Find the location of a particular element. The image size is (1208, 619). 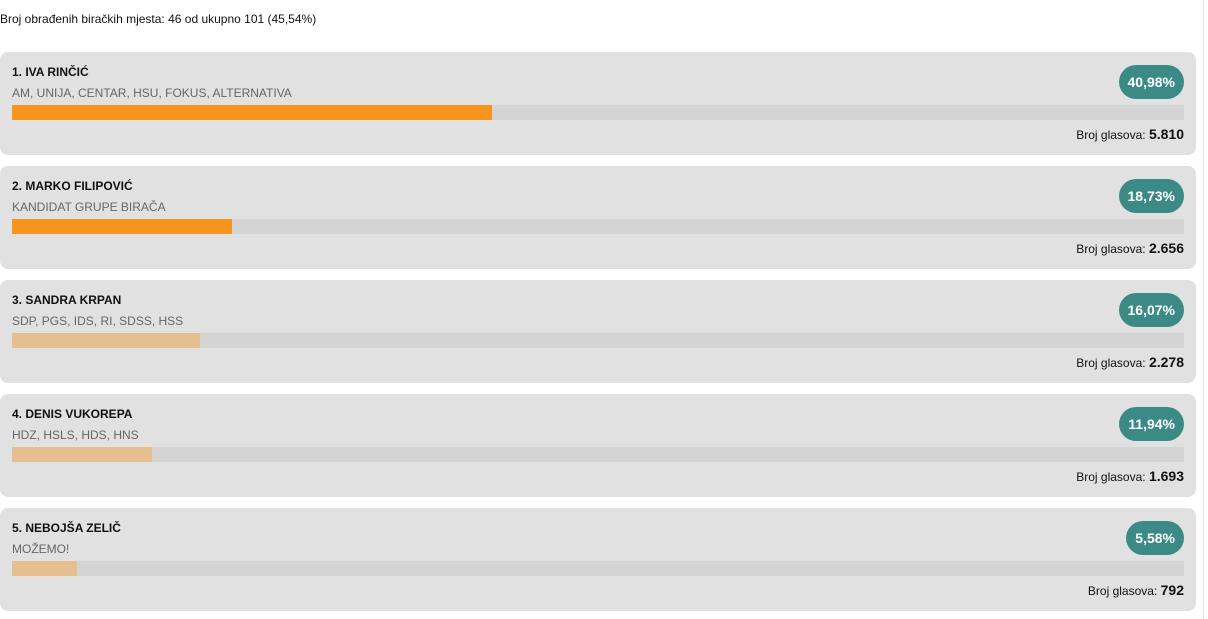

vote-count: Broj glasova: 2.278 is located at coordinates (1130, 362).